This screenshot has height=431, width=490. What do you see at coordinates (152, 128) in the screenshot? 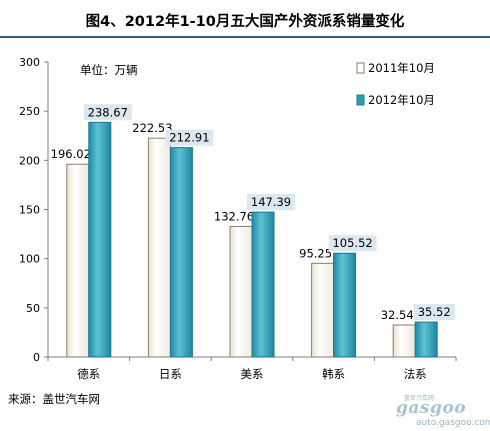
I see `data-label: 222.53` at bounding box center [152, 128].